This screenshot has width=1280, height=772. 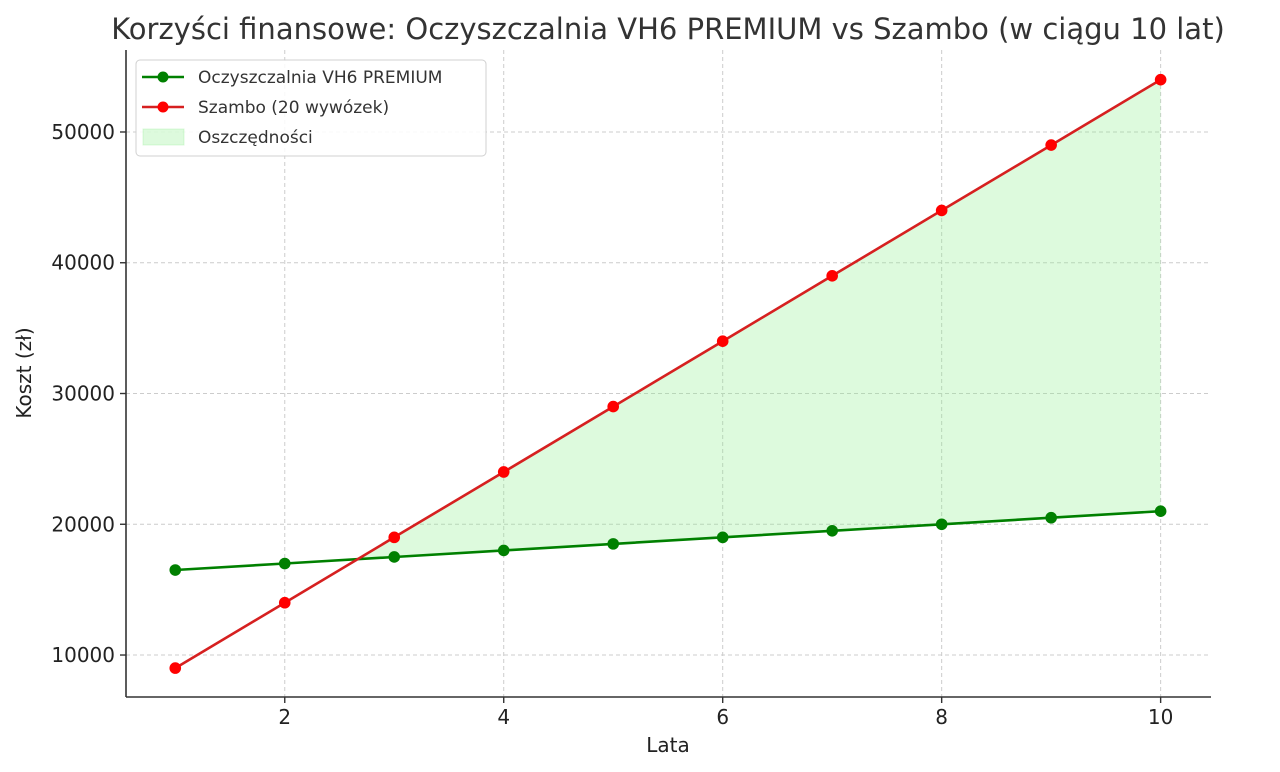 I want to click on y-tick-label: 50000, so click(x=83, y=132).